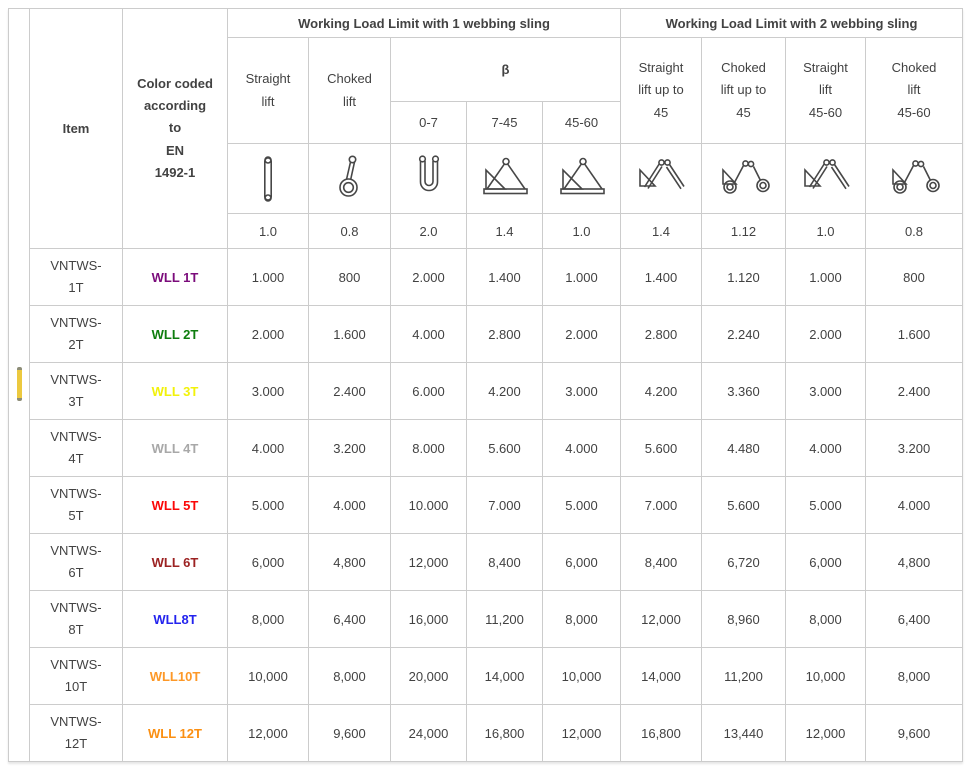 The height and width of the screenshot is (768, 970). Describe the element at coordinates (175, 277) in the screenshot. I see `wll-color-code: WLL 1T` at that location.